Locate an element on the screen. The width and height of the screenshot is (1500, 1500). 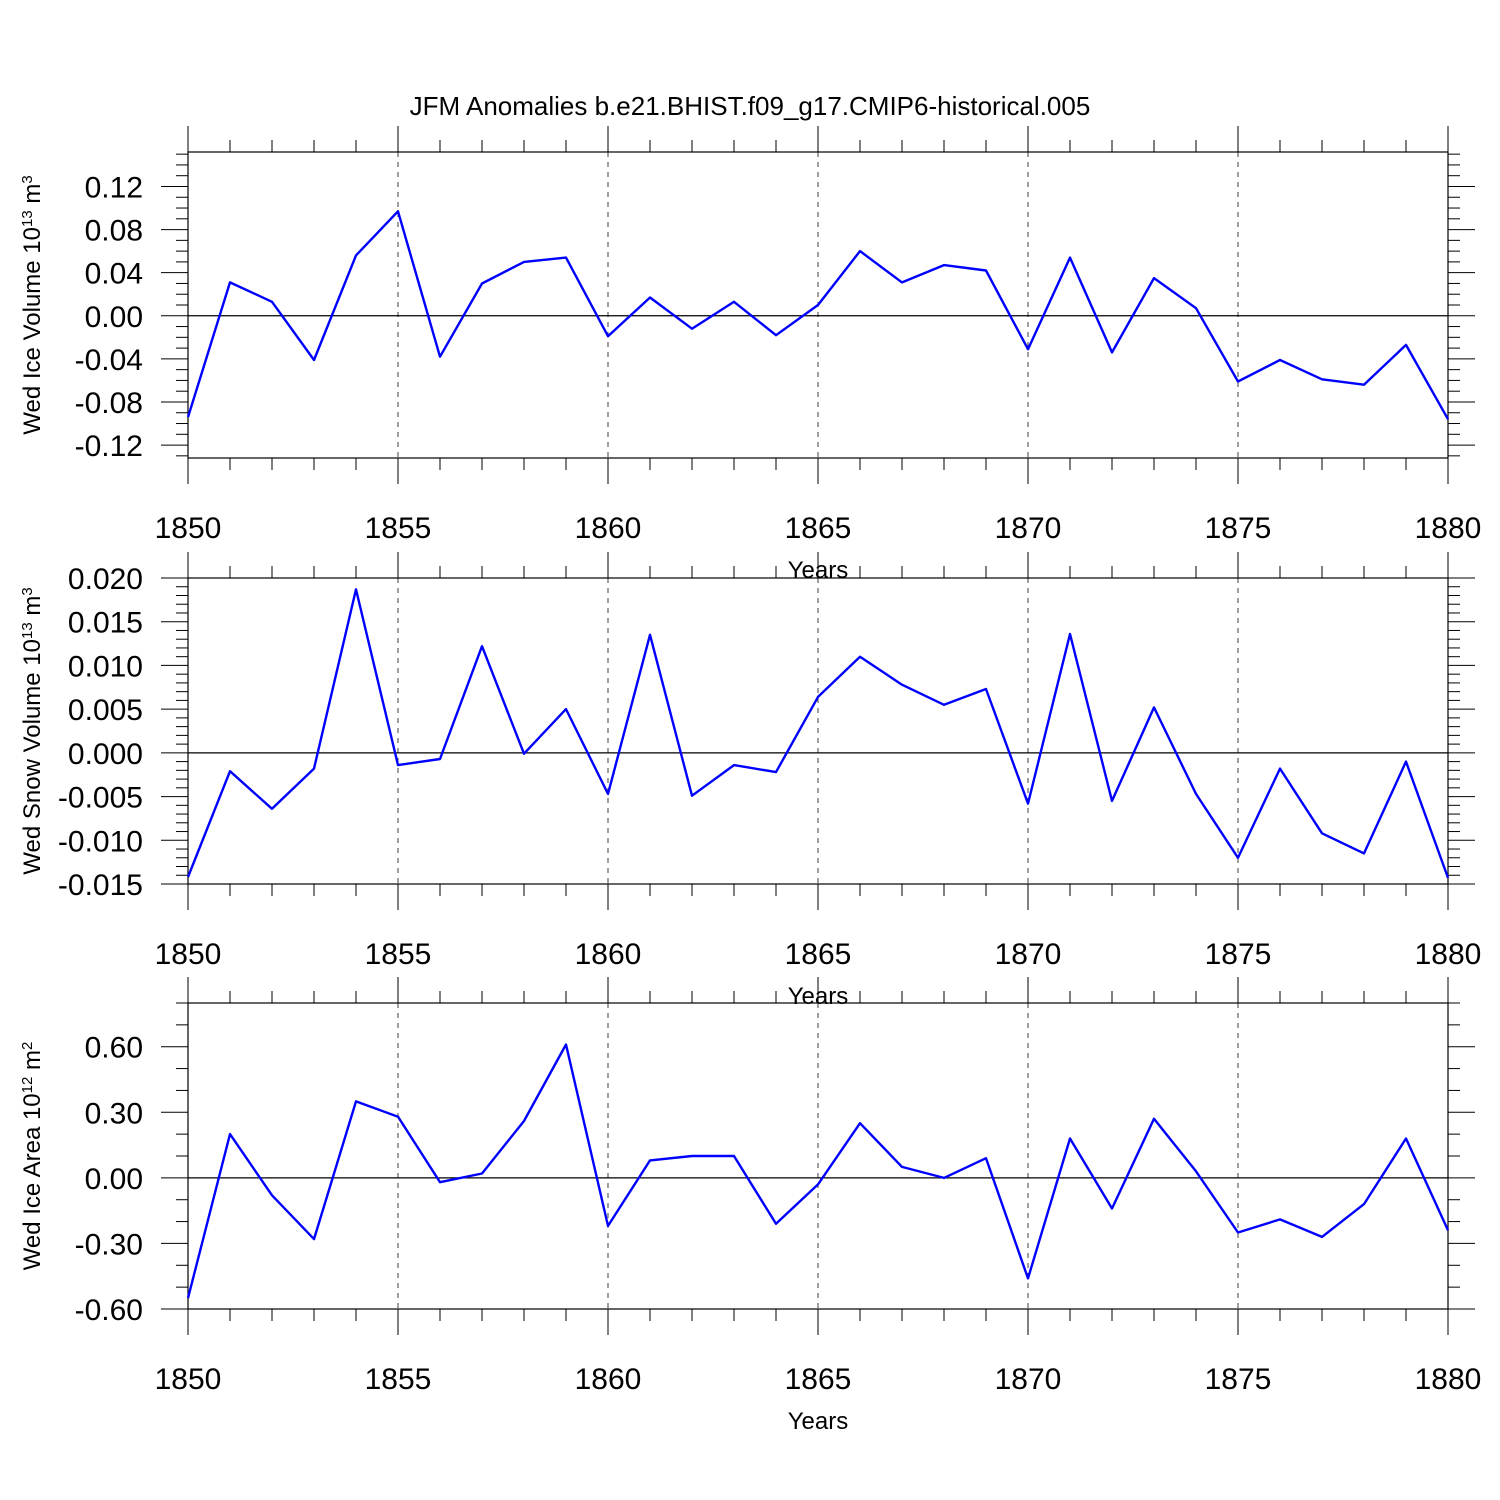
y-tick-label: -0.08 is located at coordinates (109, 403).